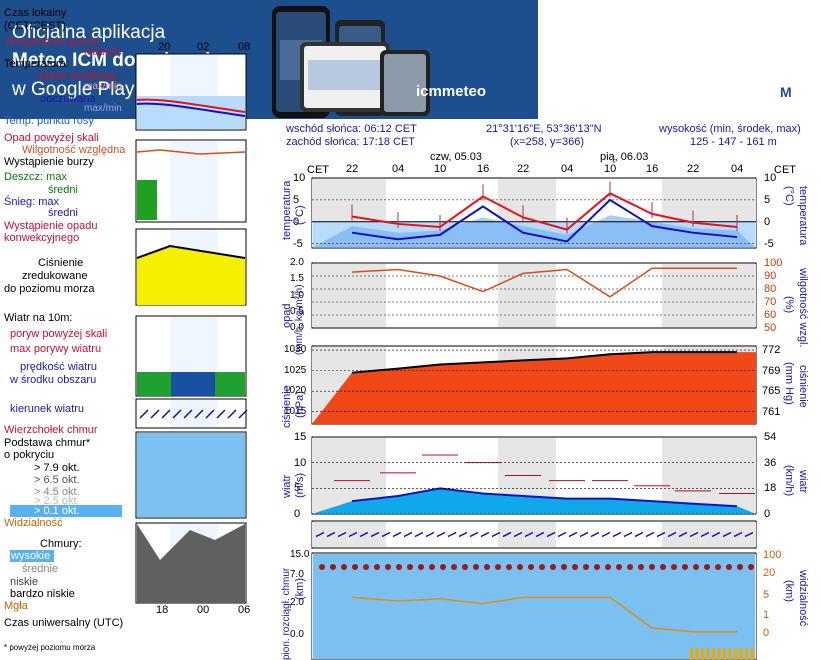  I want to click on legend-storm: Wystąpienie burzy, so click(49, 162).